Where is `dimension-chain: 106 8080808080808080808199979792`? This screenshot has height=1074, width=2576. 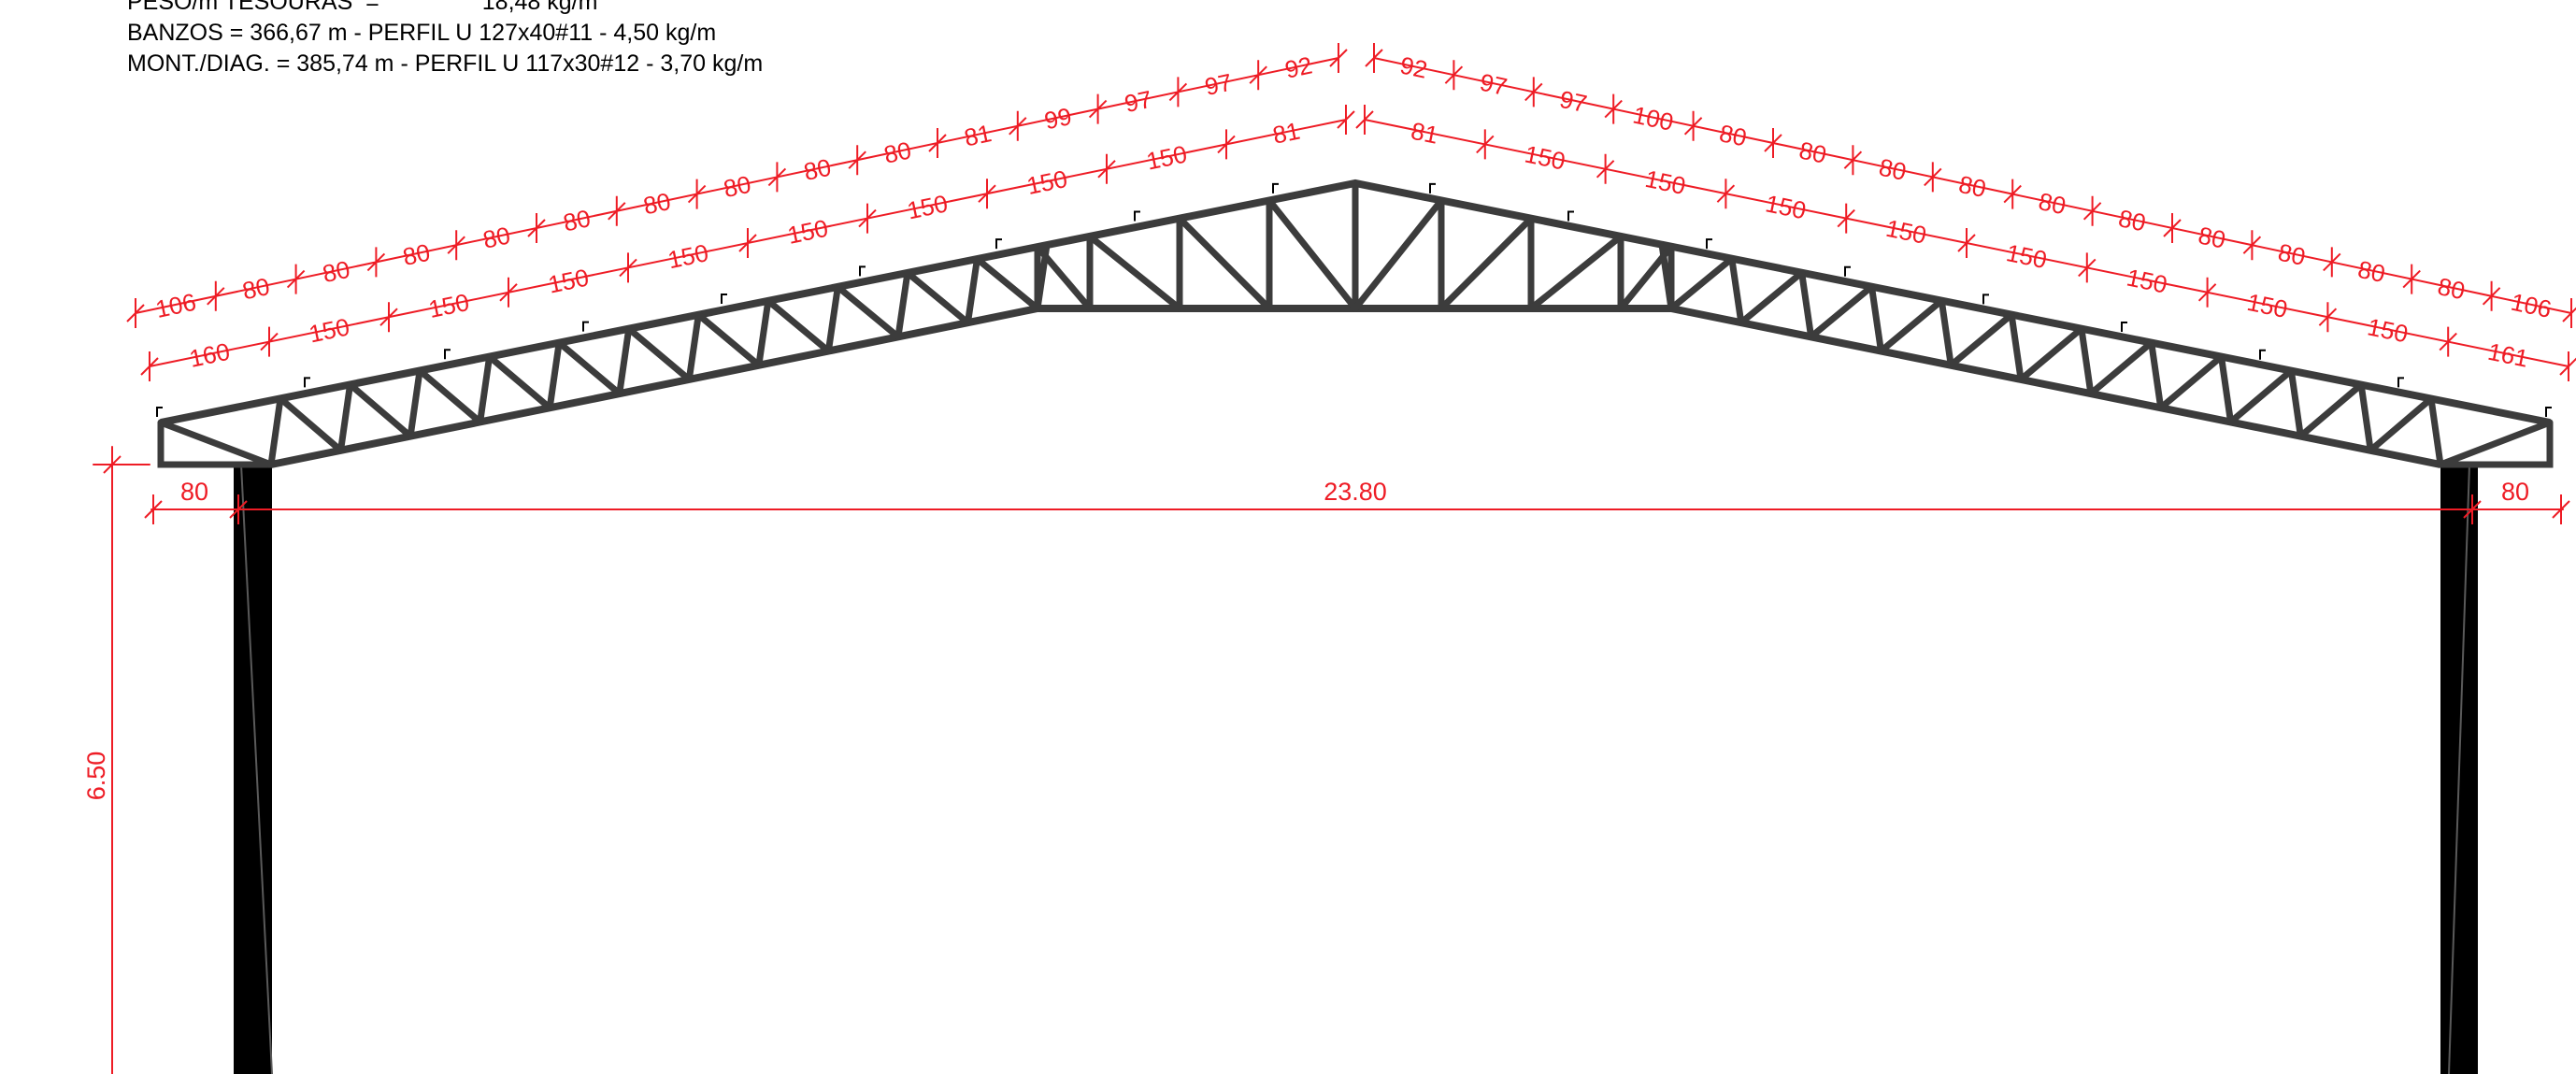
dimension-chain: 106 8080808080808080808199979792 is located at coordinates (737, 185).